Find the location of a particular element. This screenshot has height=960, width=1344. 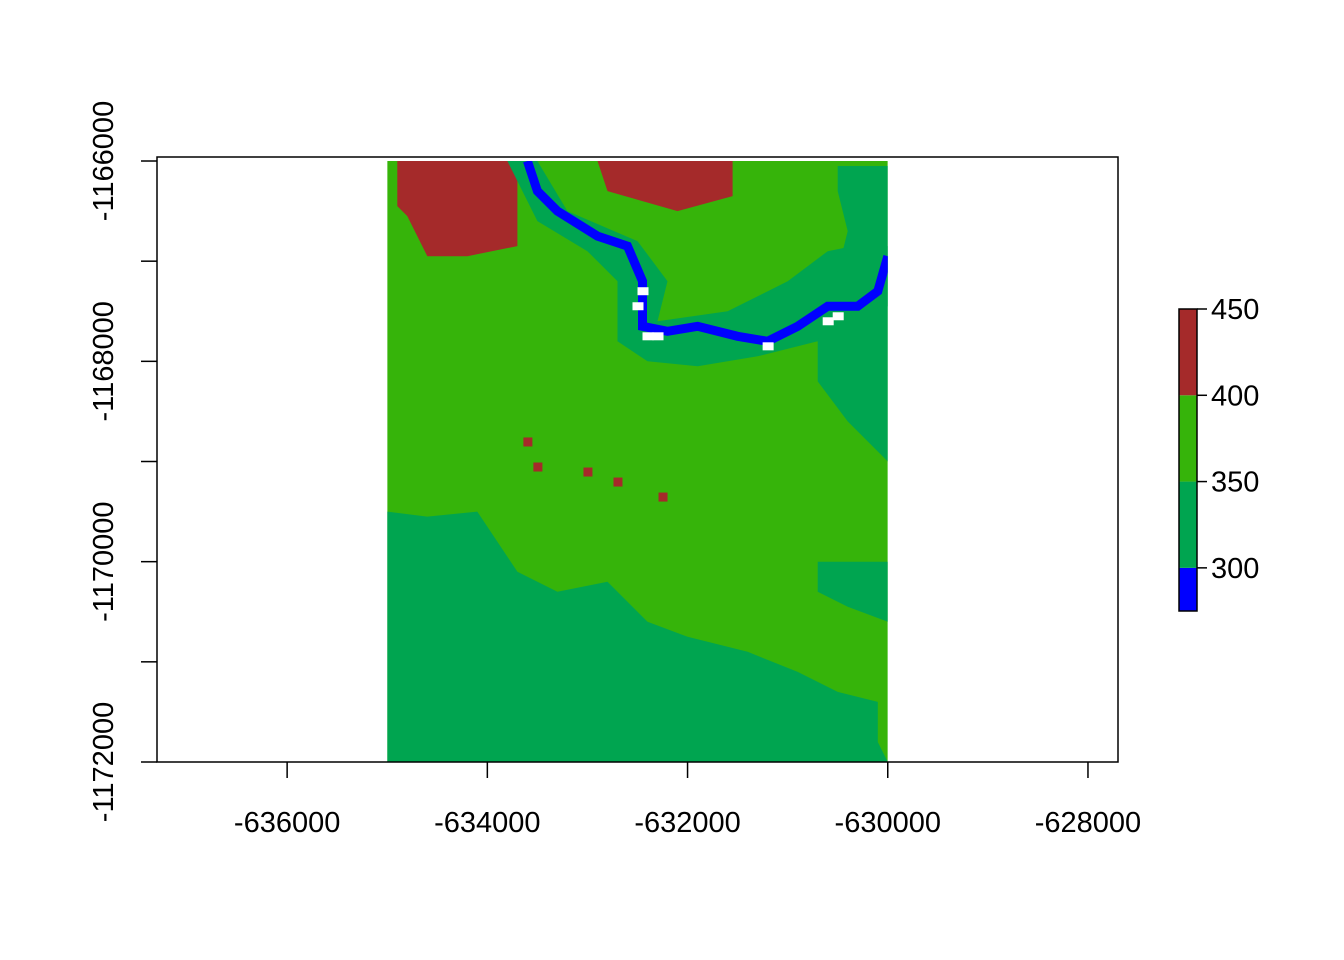

legend-tick-label: 400 is located at coordinates (1235, 396).